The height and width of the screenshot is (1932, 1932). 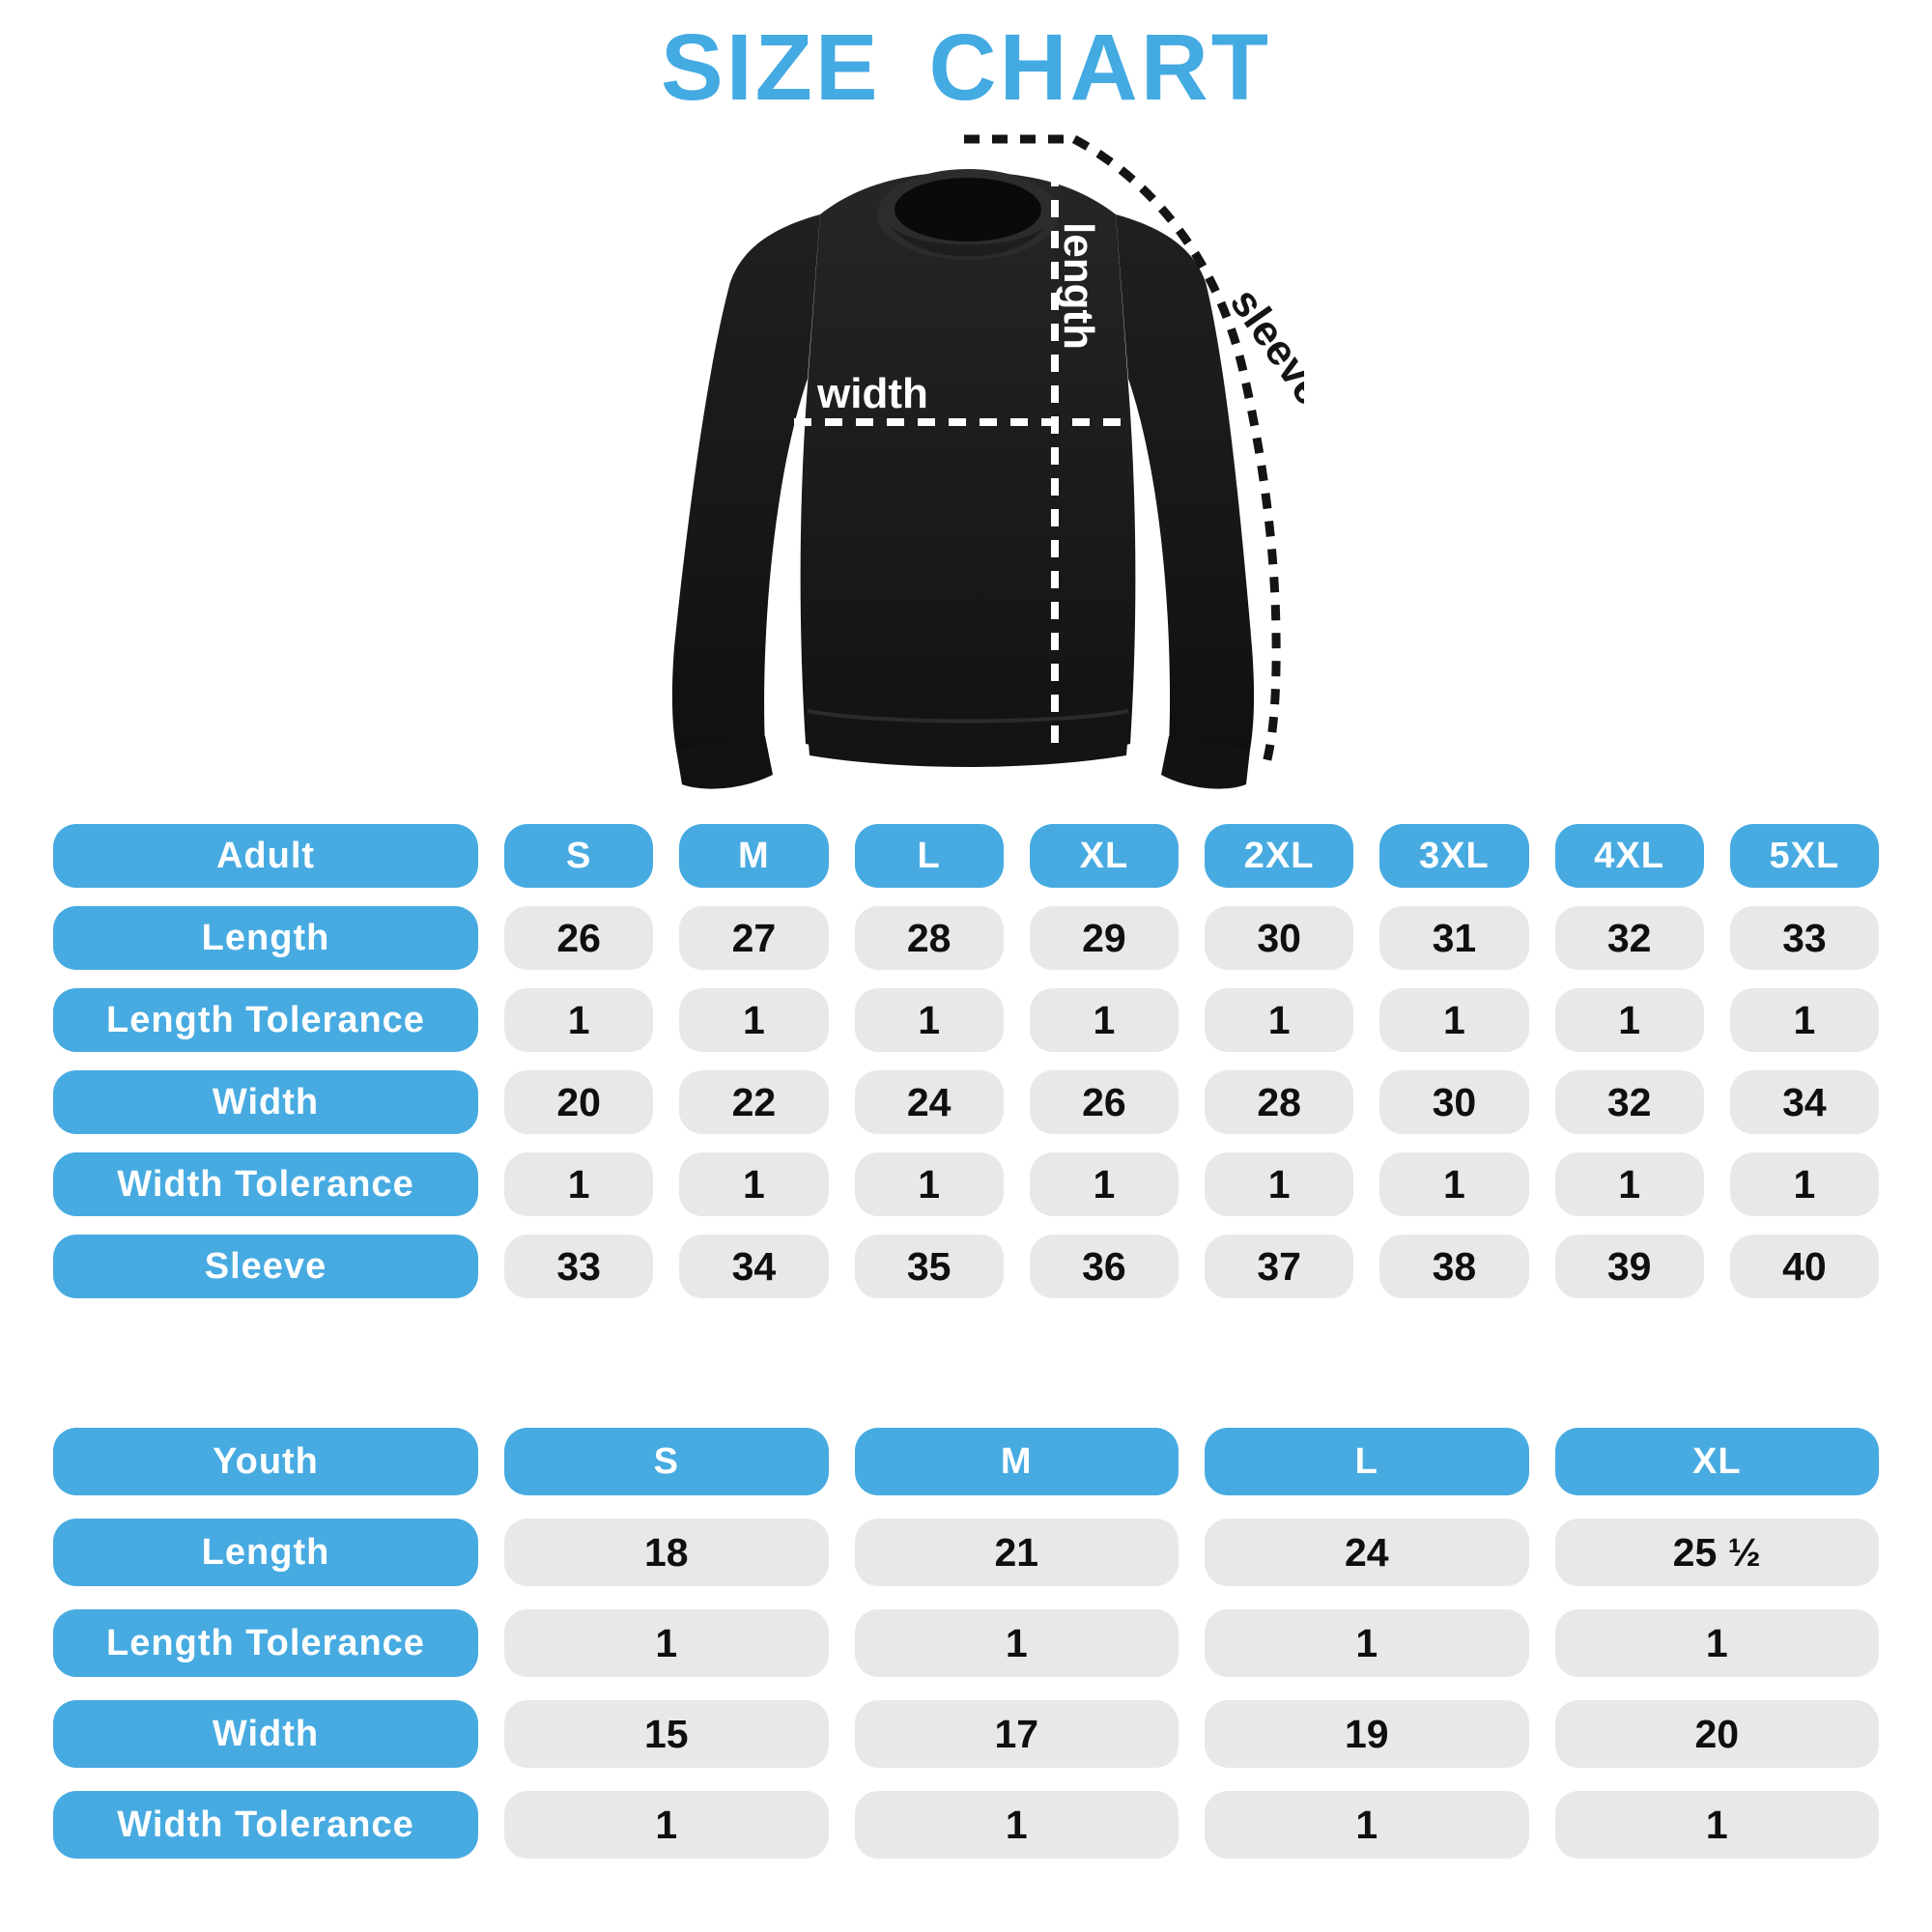 I want to click on adult-size-header-m: M, so click(x=754, y=856).